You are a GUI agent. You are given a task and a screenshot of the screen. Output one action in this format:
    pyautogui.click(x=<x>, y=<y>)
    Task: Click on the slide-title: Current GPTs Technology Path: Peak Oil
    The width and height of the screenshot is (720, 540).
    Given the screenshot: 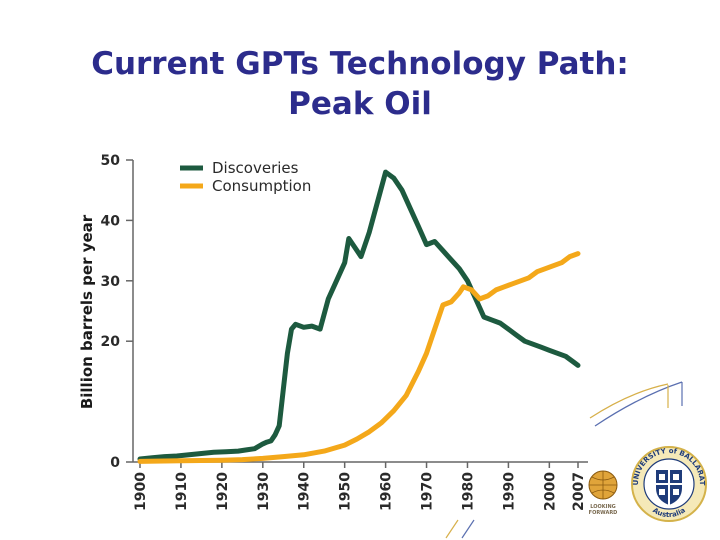 What is the action you would take?
    pyautogui.click(x=360, y=84)
    